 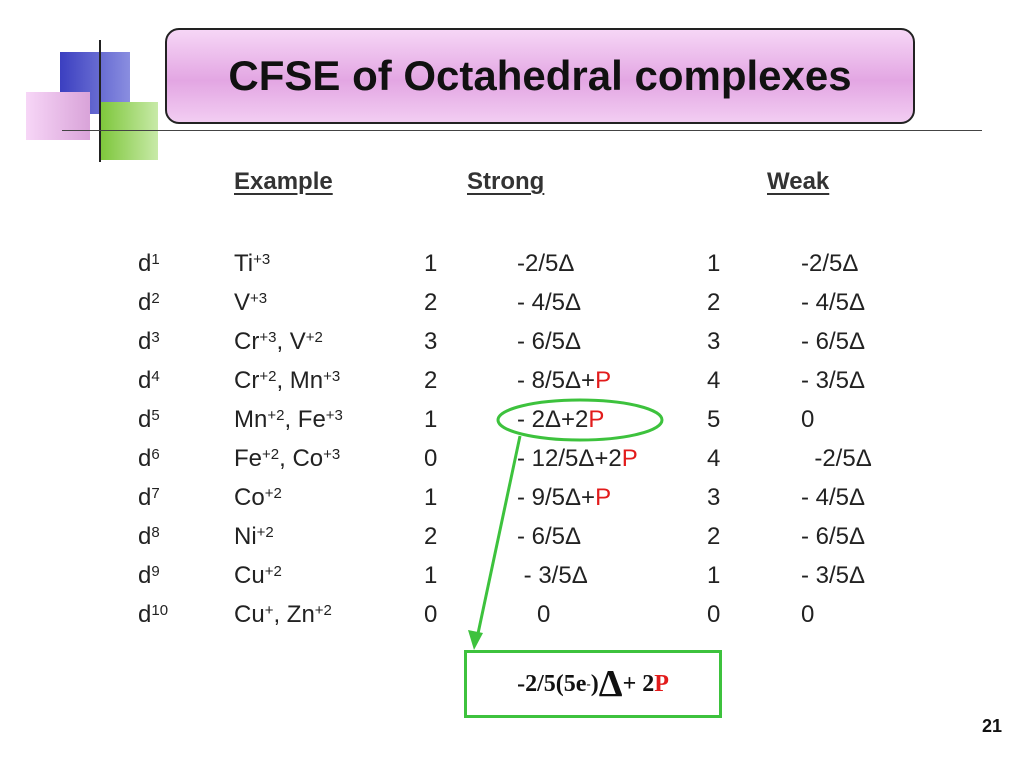 I want to click on config-superscript: 8, so click(x=155, y=532).